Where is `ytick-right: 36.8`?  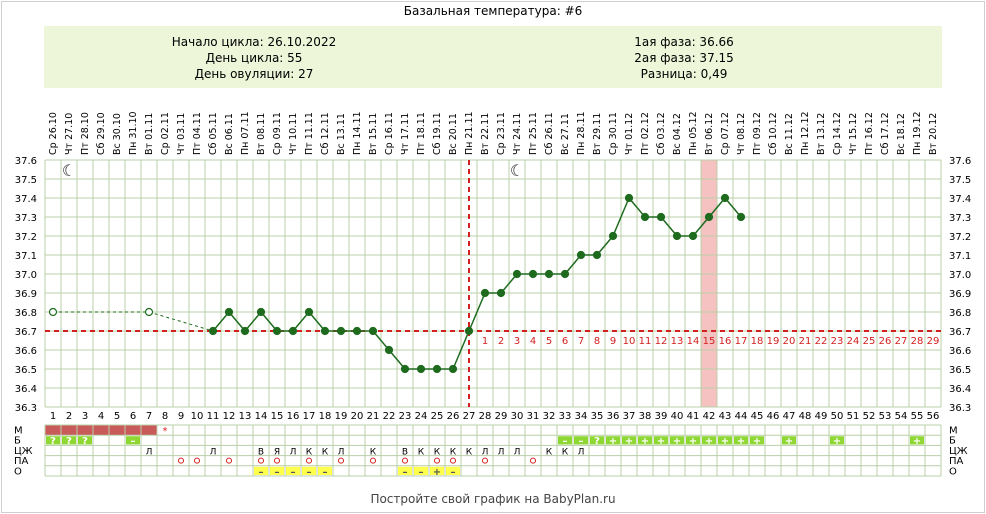 ytick-right: 36.8 is located at coordinates (960, 313).